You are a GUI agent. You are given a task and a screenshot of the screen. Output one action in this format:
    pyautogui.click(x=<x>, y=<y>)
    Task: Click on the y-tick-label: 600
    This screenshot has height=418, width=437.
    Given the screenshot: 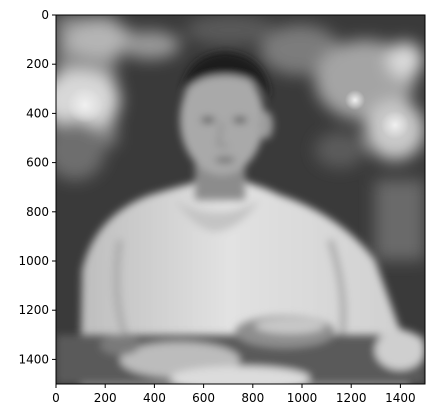 What is the action you would take?
    pyautogui.click(x=37, y=163)
    